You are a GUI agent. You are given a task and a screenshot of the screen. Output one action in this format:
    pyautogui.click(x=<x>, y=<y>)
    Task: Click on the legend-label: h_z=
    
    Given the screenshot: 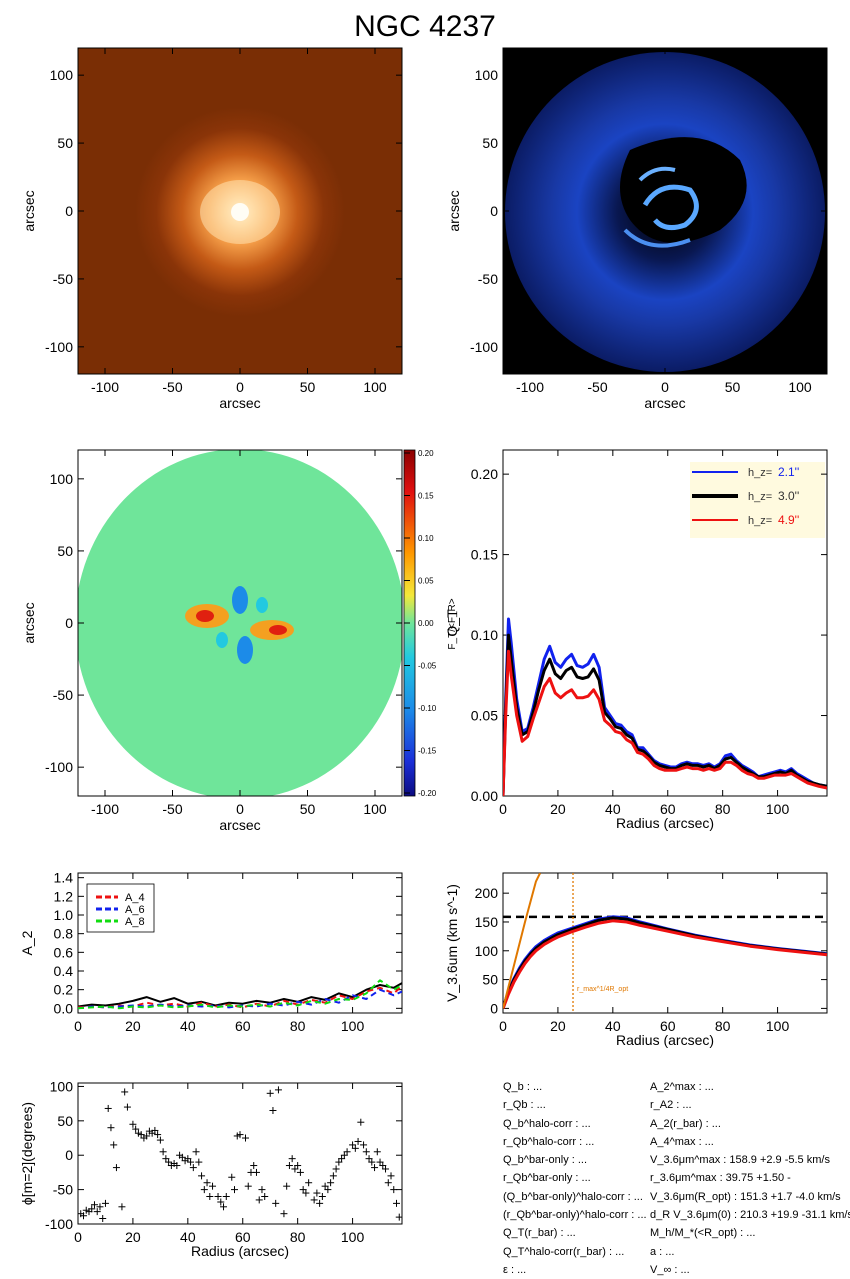 What is the action you would take?
    pyautogui.click(x=760, y=473)
    